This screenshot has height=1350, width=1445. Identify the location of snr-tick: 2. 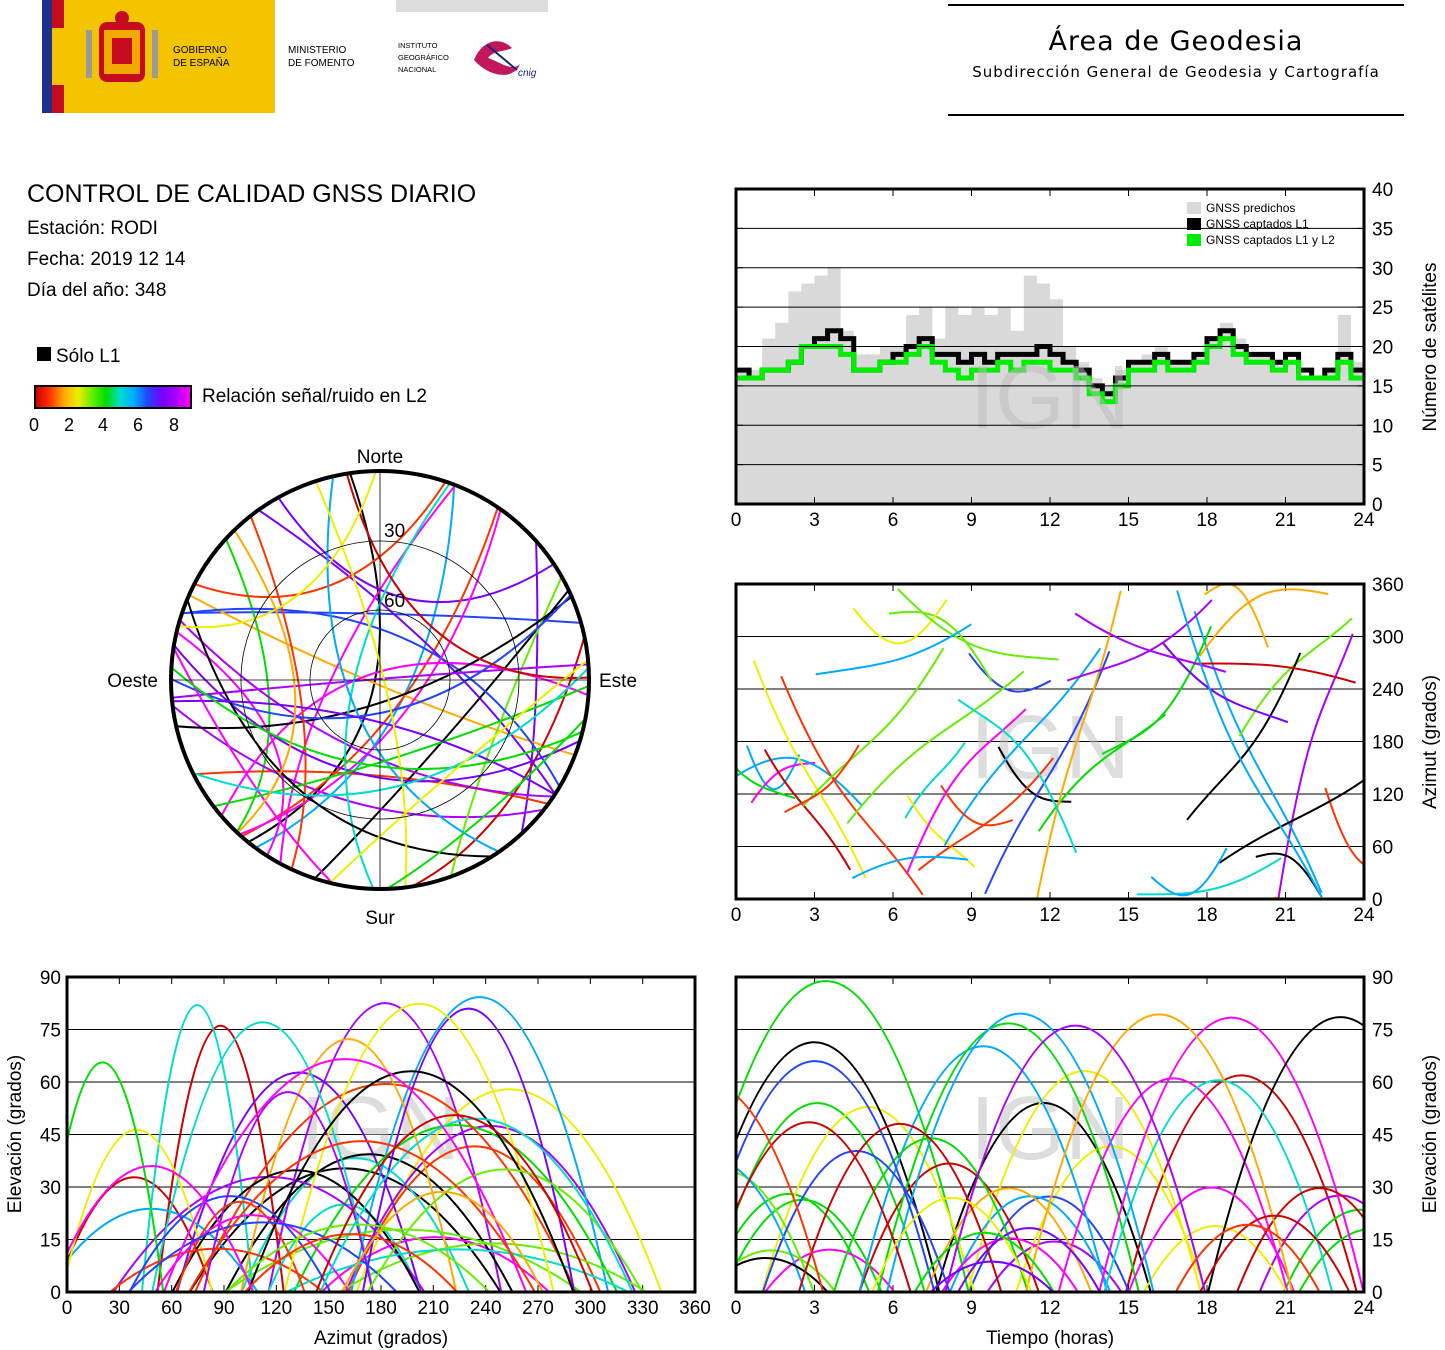
(69, 425).